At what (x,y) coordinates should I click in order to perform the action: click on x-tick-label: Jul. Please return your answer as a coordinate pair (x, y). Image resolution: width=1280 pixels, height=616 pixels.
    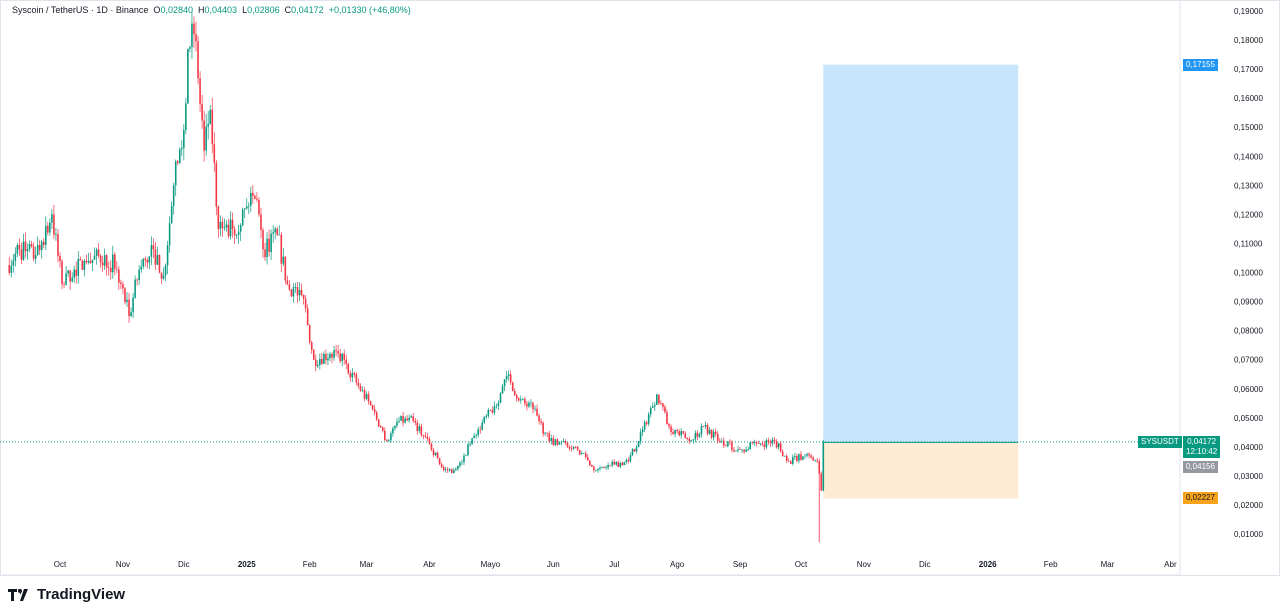
    Looking at the image, I should click on (614, 564).